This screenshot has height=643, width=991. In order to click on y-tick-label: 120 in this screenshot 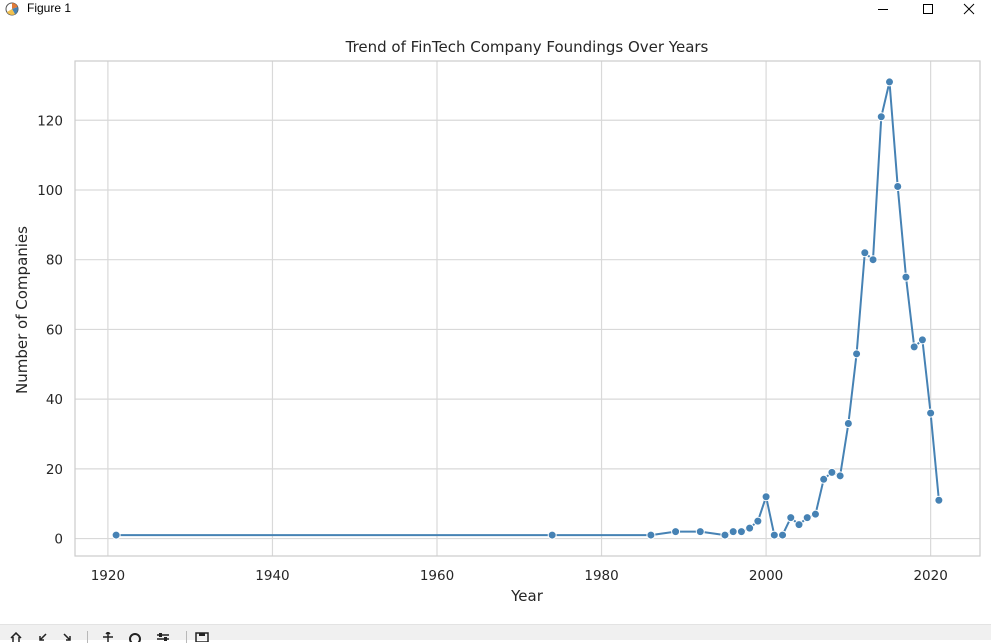, I will do `click(50, 121)`.